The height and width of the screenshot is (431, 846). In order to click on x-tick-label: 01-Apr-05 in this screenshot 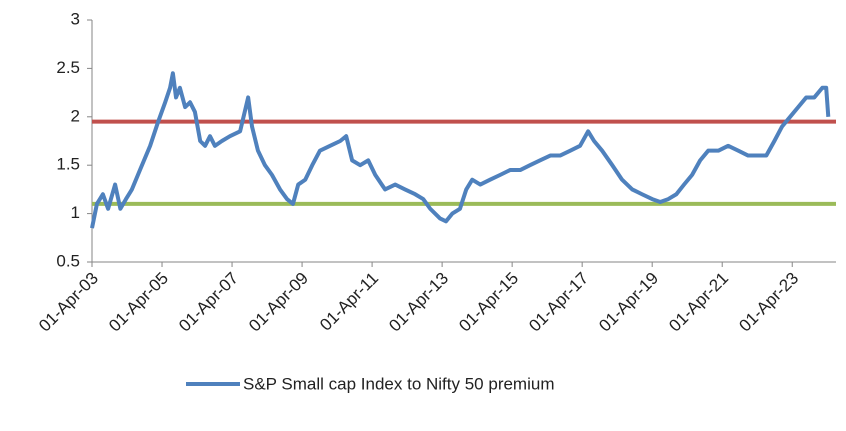, I will do `click(138, 302)`.